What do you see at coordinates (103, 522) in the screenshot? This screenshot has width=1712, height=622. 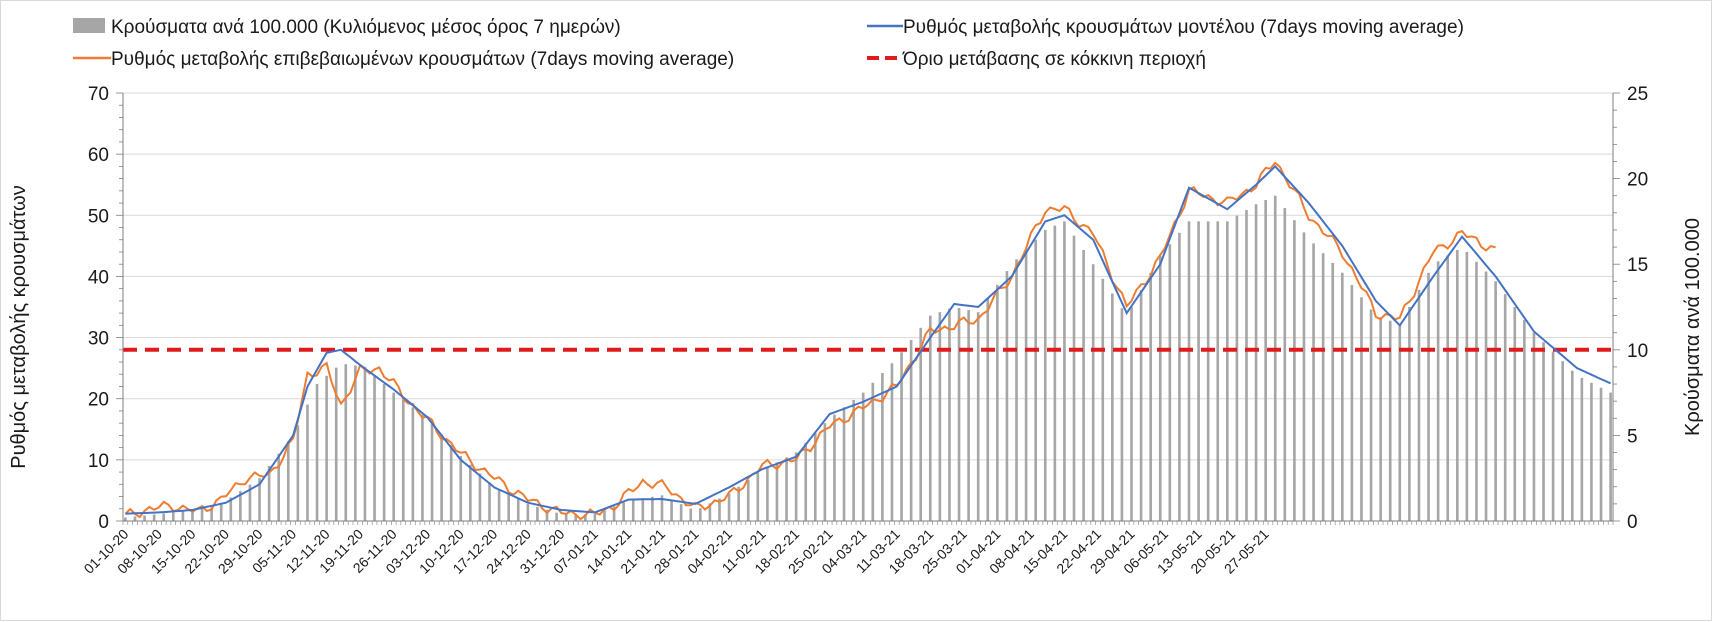 I see `y-left-tick-label: 0` at bounding box center [103, 522].